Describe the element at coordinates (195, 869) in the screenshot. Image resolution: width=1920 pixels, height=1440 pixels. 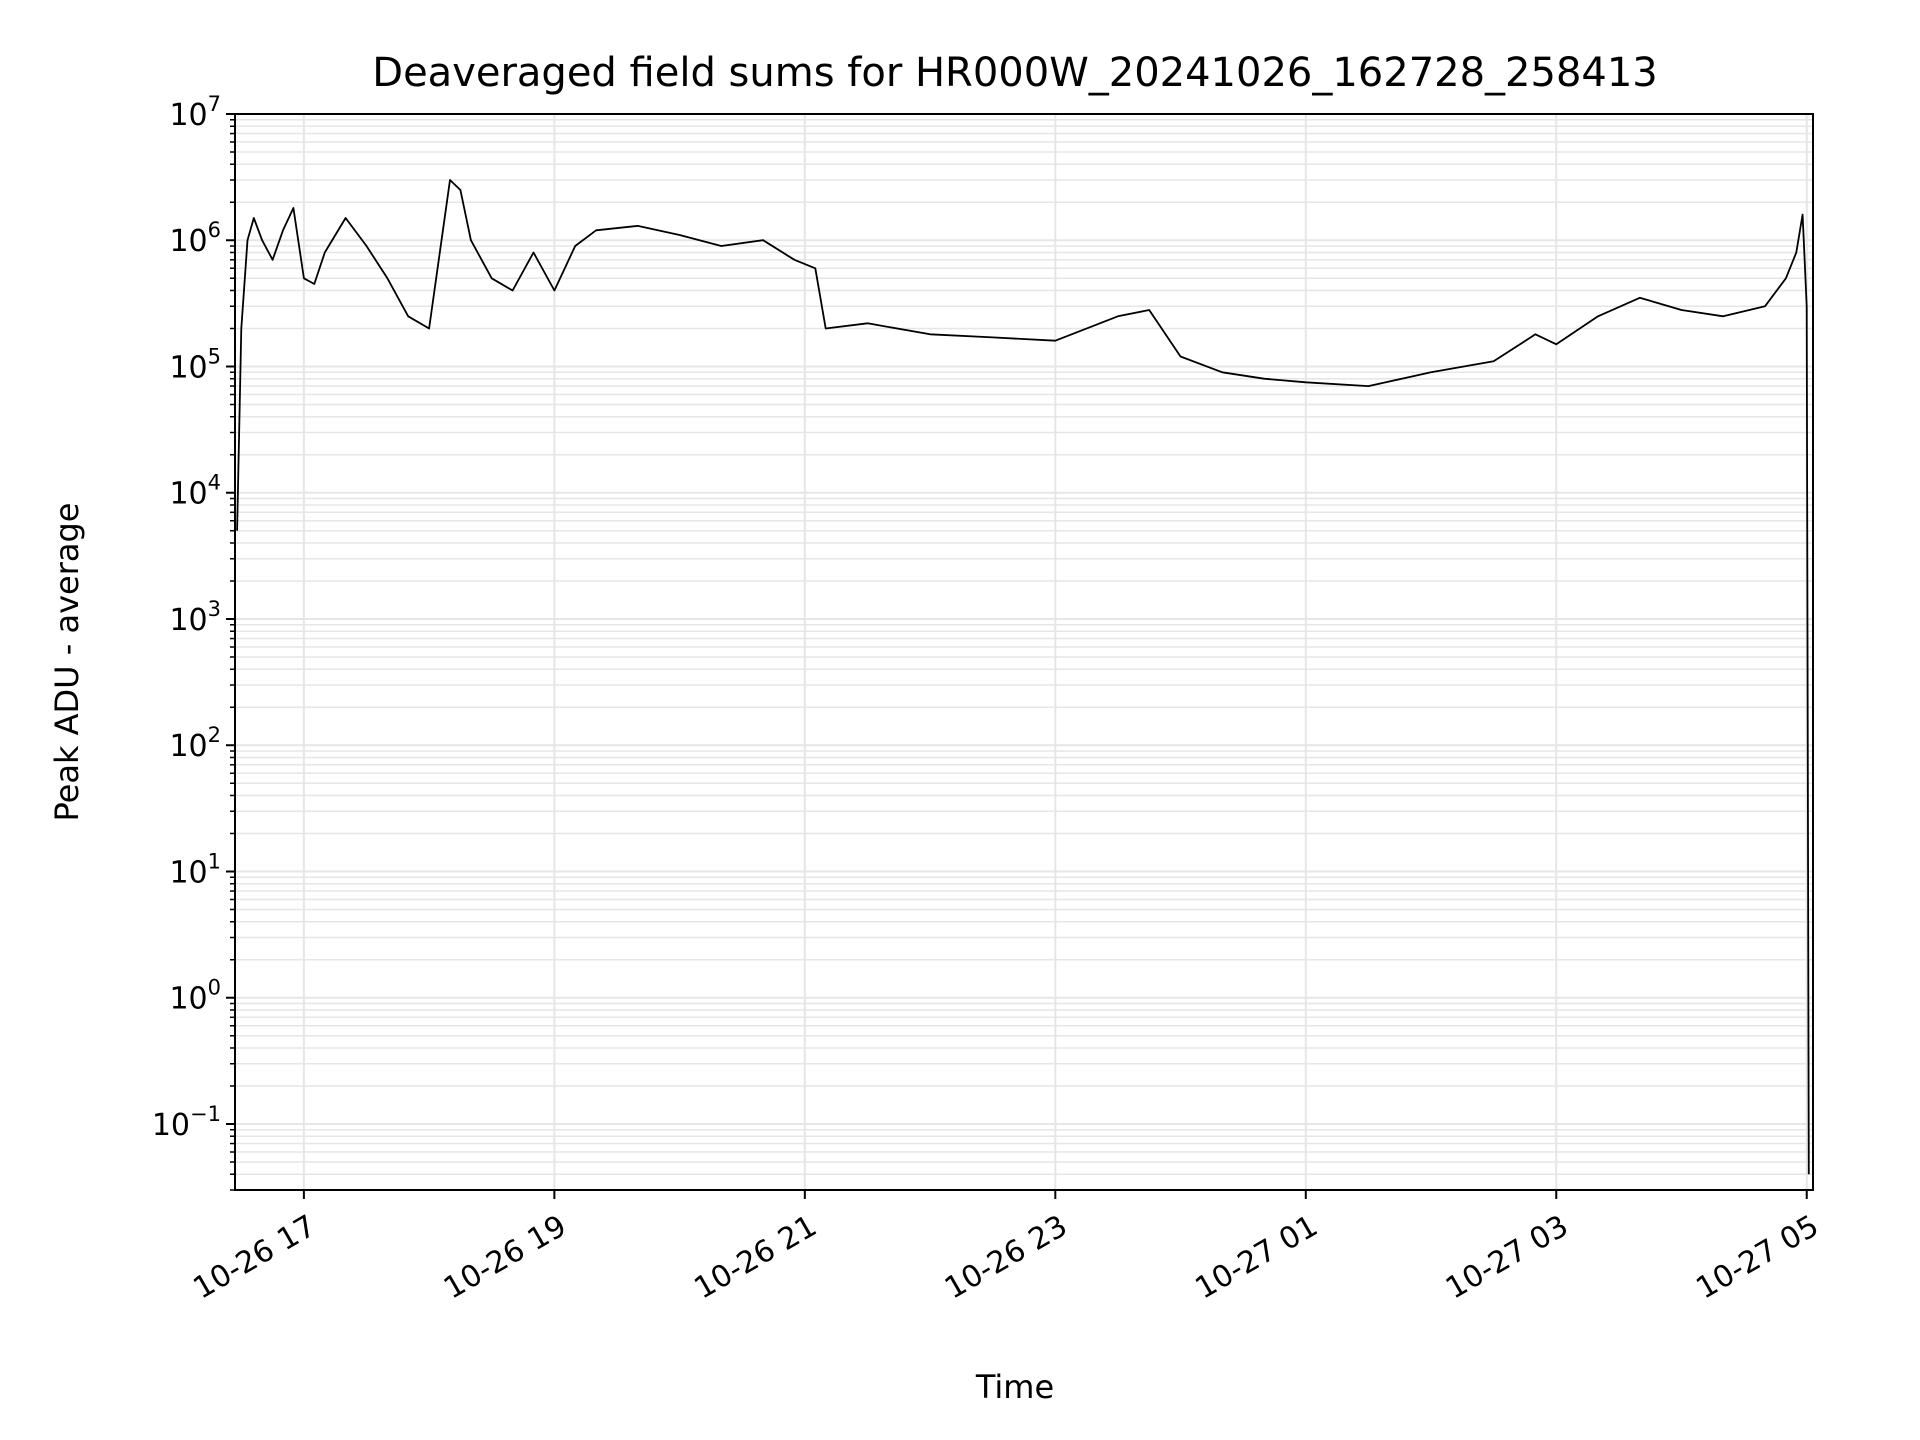
I see `y-tick-label: 10¹` at that location.